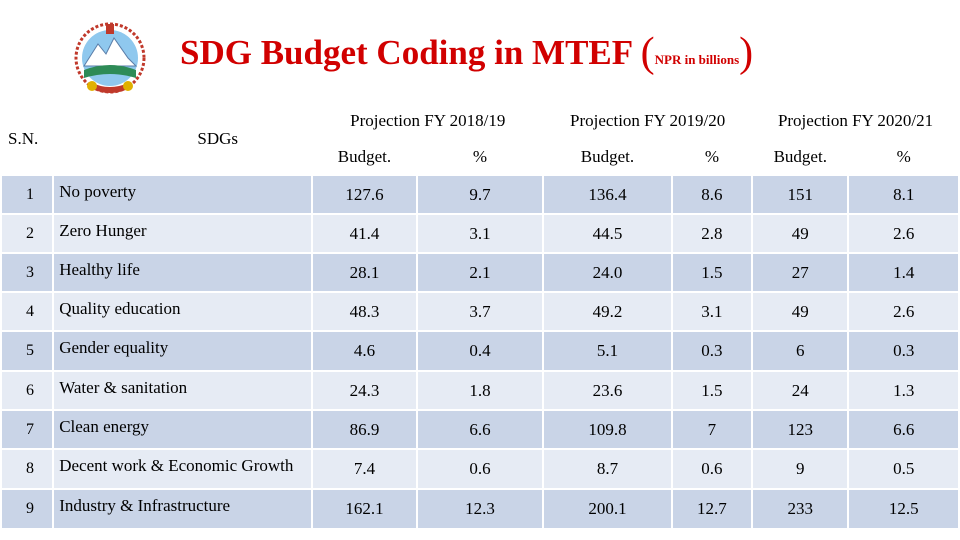 The width and height of the screenshot is (960, 540). Describe the element at coordinates (697, 59) in the screenshot. I see `title-units: NPR in billions` at that location.